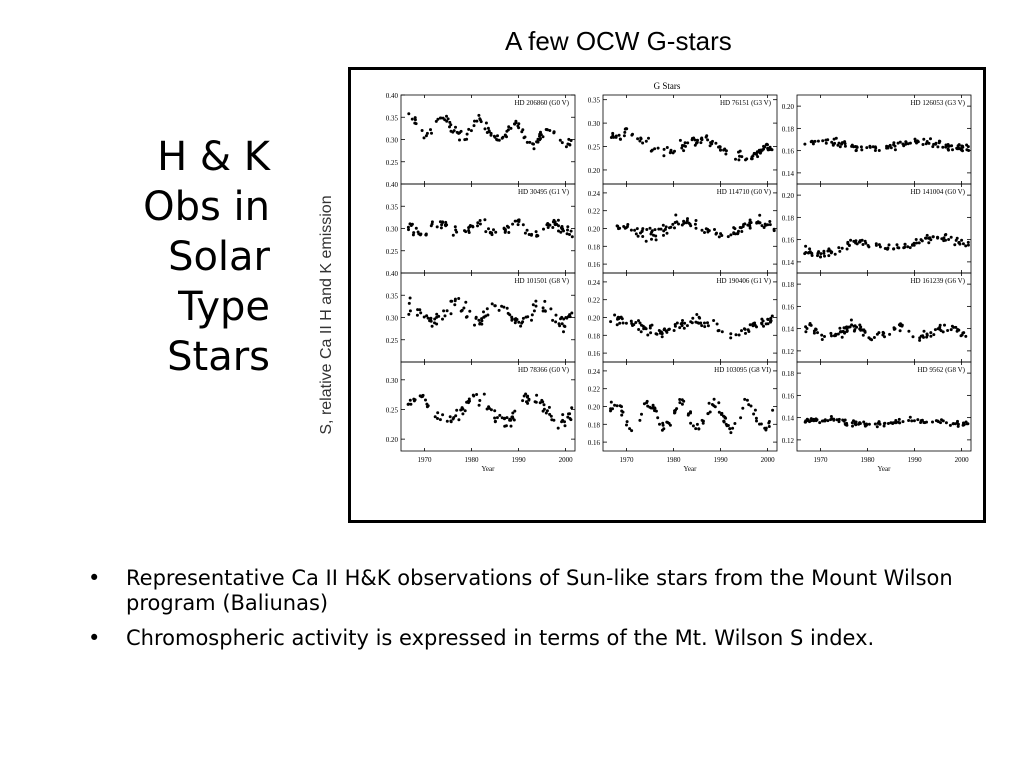  What do you see at coordinates (594, 101) in the screenshot?
I see `y-tick-label: 0.35` at bounding box center [594, 101].